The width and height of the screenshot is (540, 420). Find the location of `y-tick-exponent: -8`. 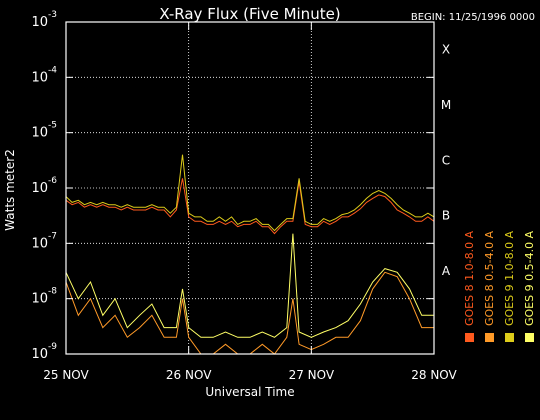

y-tick-exponent: -8 is located at coordinates (52, 292).